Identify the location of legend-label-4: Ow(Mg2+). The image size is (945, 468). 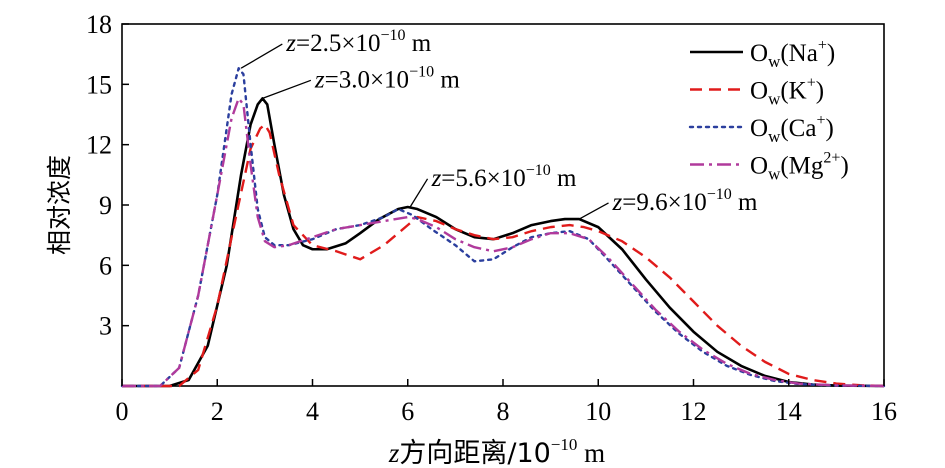
(799, 167).